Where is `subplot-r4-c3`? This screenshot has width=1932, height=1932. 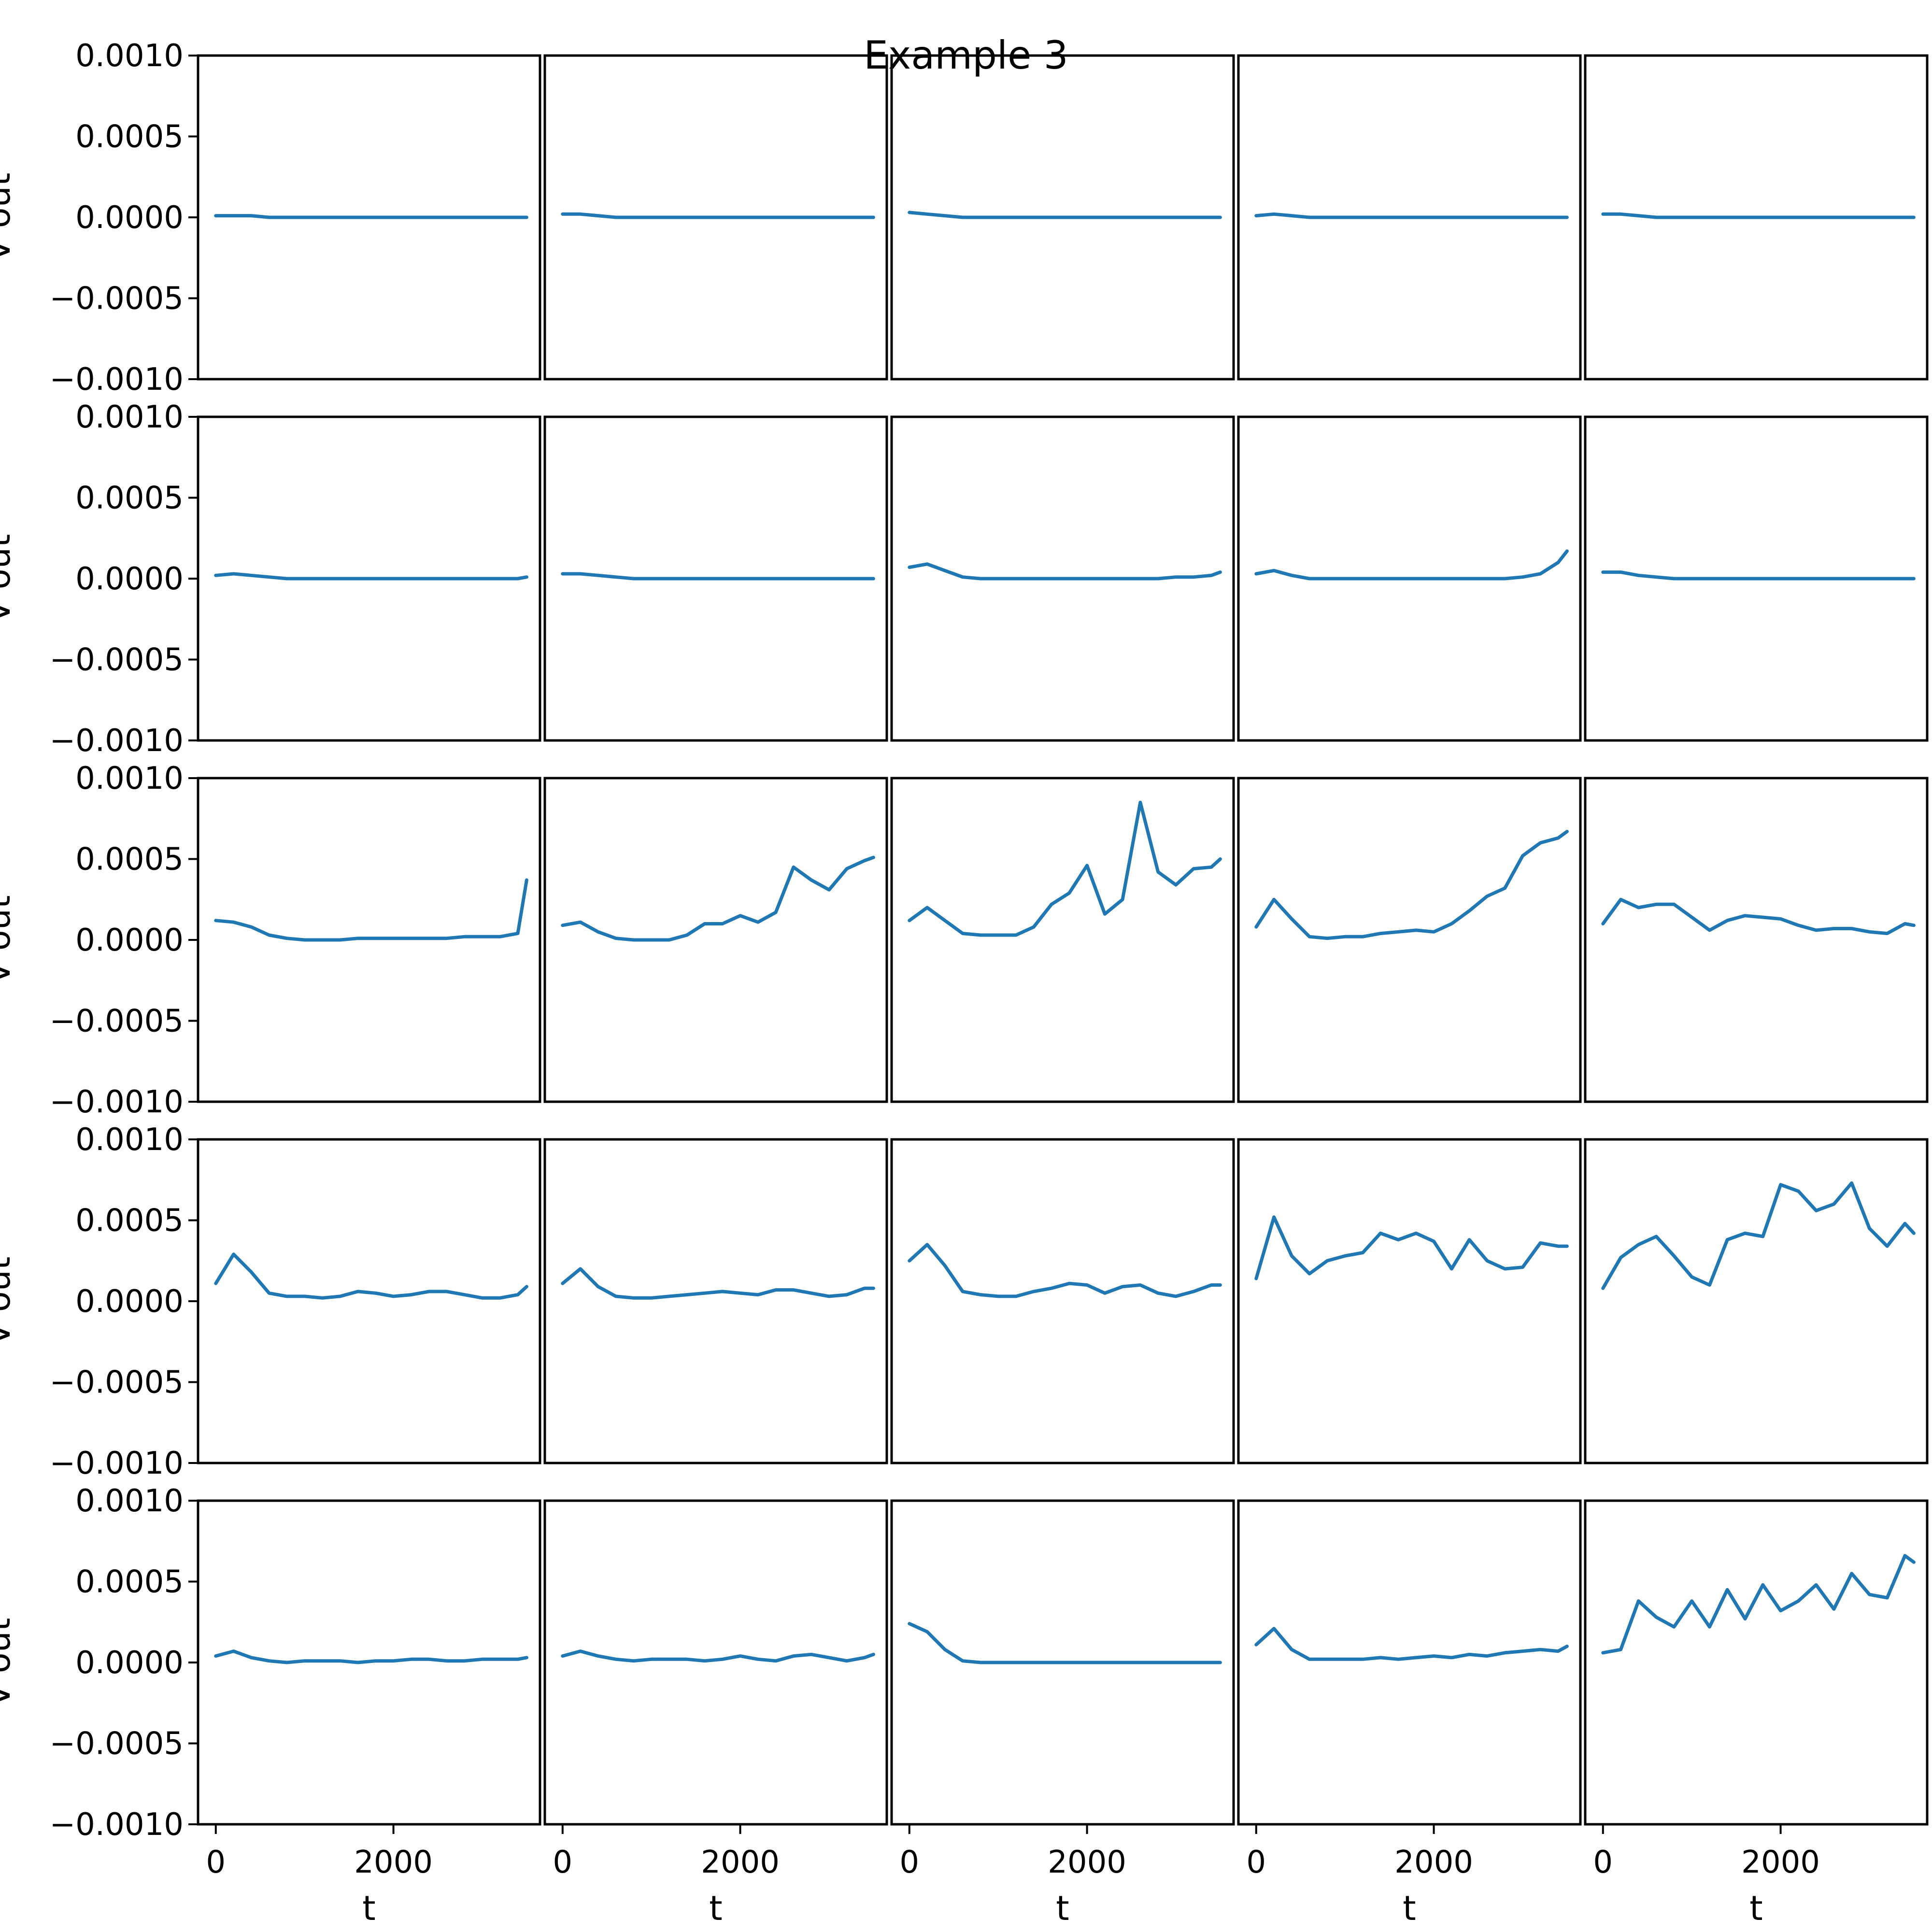
subplot-r4-c3 is located at coordinates (1062, 1301).